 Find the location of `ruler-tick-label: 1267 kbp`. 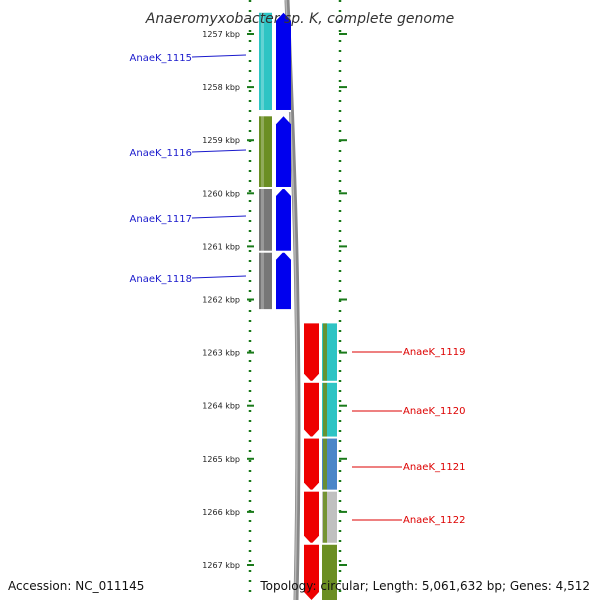

ruler-tick-label: 1267 kbp is located at coordinates (221, 565).